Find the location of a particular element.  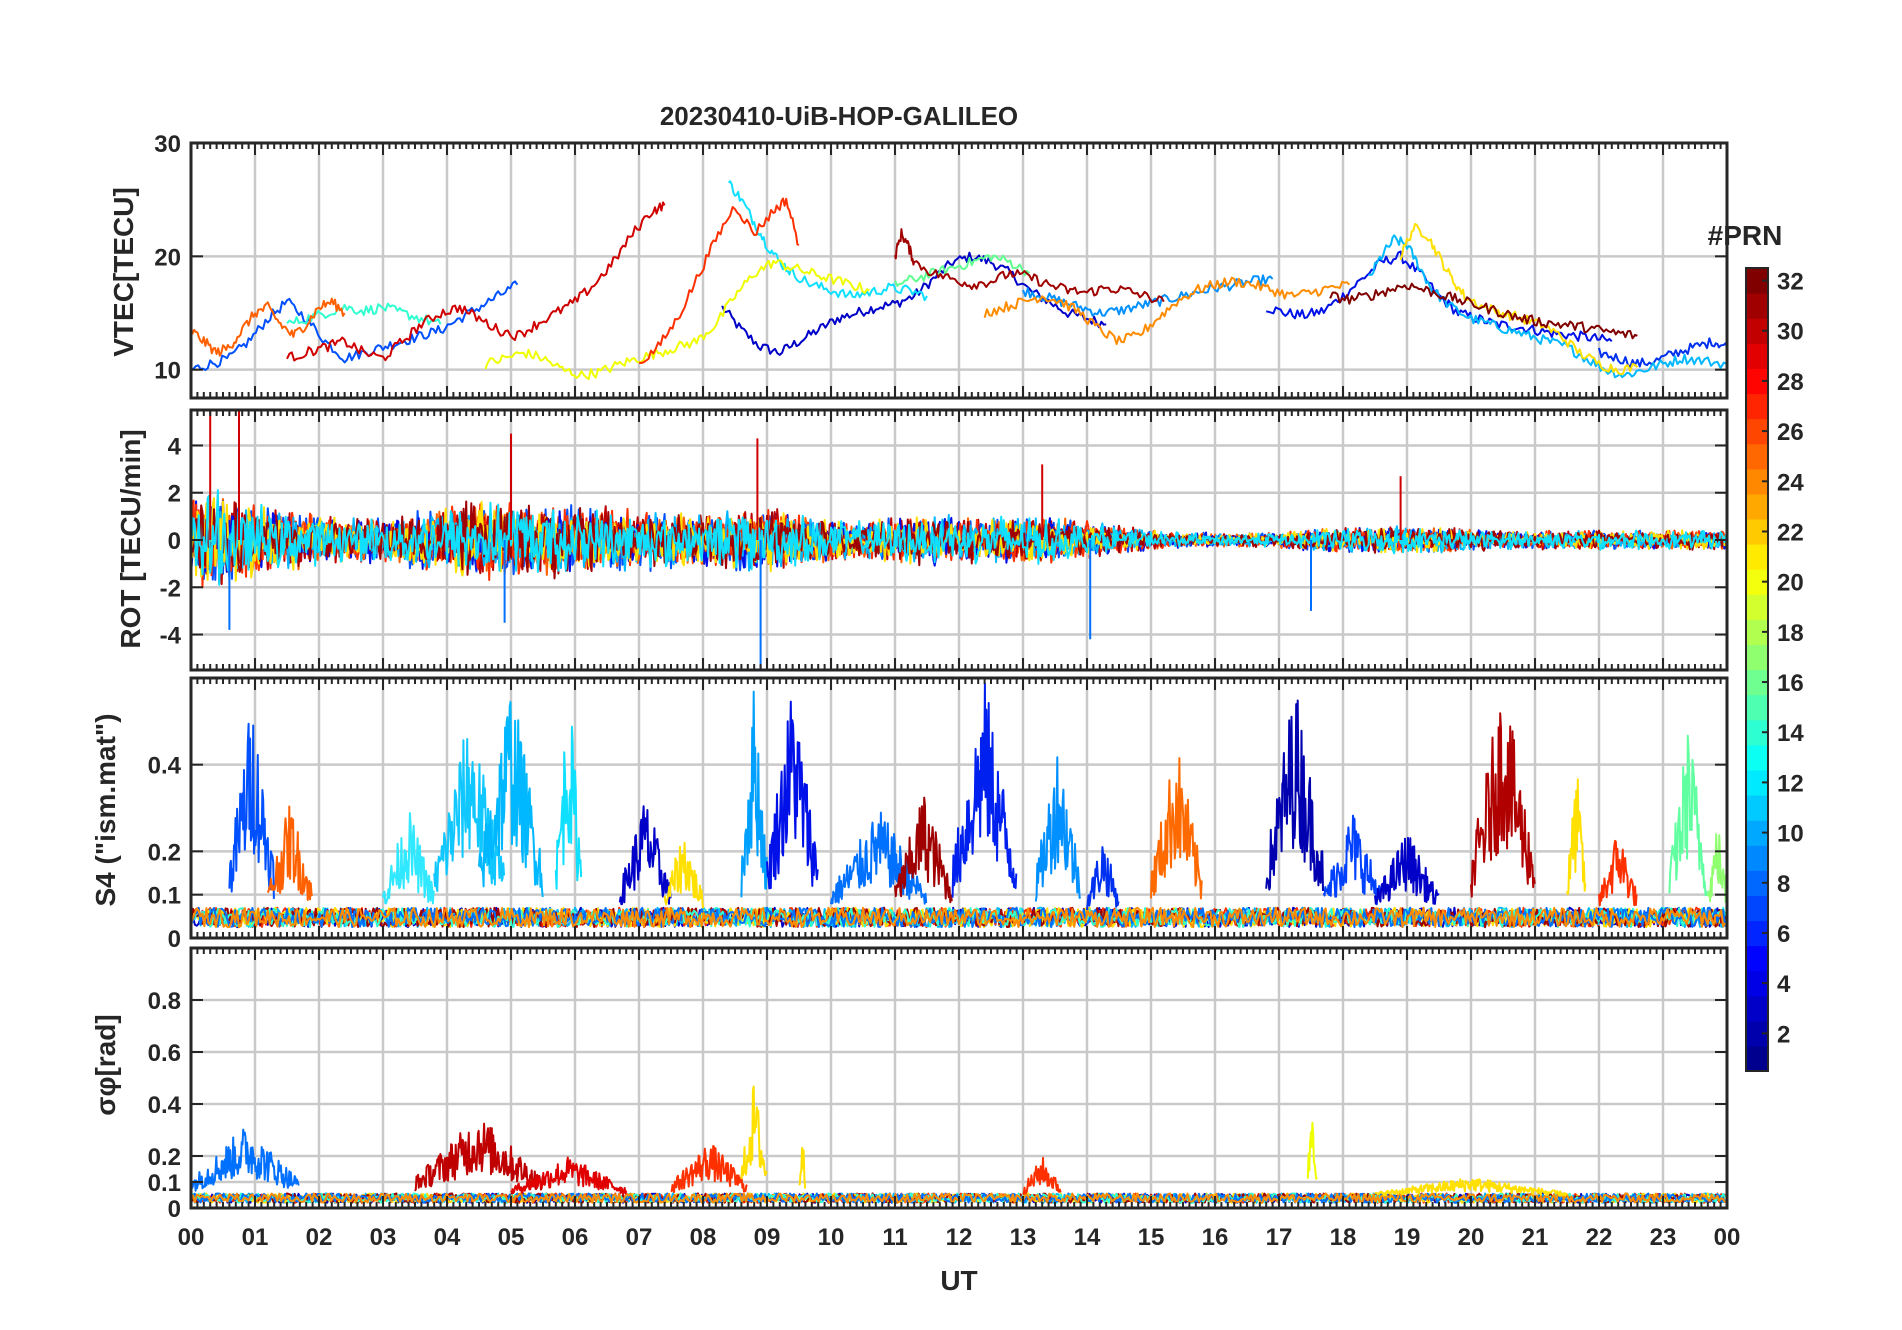

y-tick-label: 10 is located at coordinates (167, 371).